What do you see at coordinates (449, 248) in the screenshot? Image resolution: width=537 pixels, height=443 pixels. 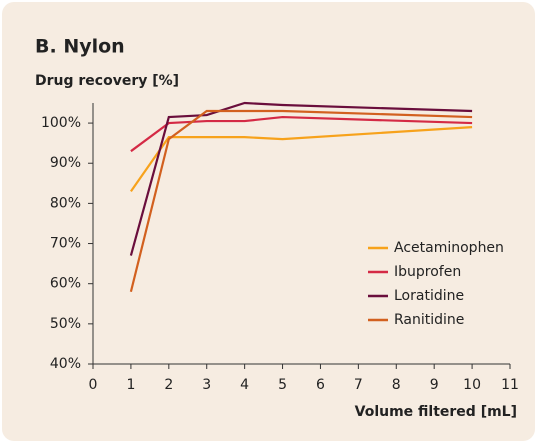 I see `legend-label: Acetaminophen` at bounding box center [449, 248].